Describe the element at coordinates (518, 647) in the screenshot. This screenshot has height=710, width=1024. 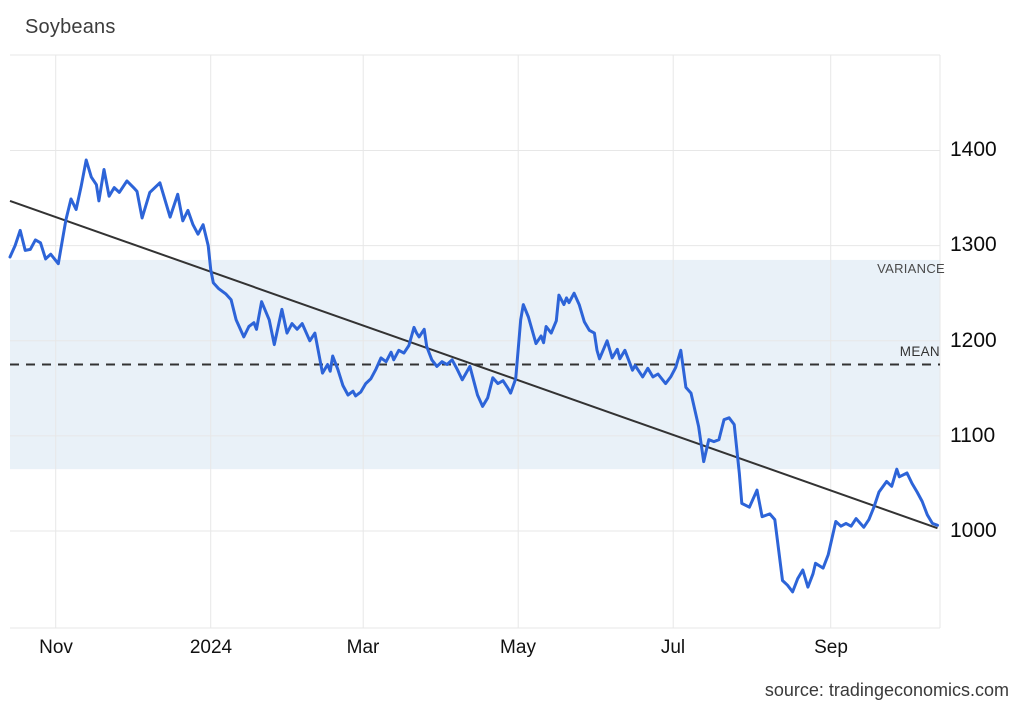
I see `x-axis-label-may: May` at that location.